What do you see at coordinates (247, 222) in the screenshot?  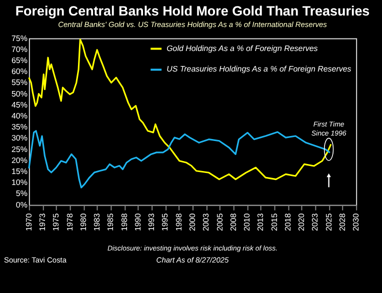 I see `x-tick-label: 2010` at bounding box center [247, 222].